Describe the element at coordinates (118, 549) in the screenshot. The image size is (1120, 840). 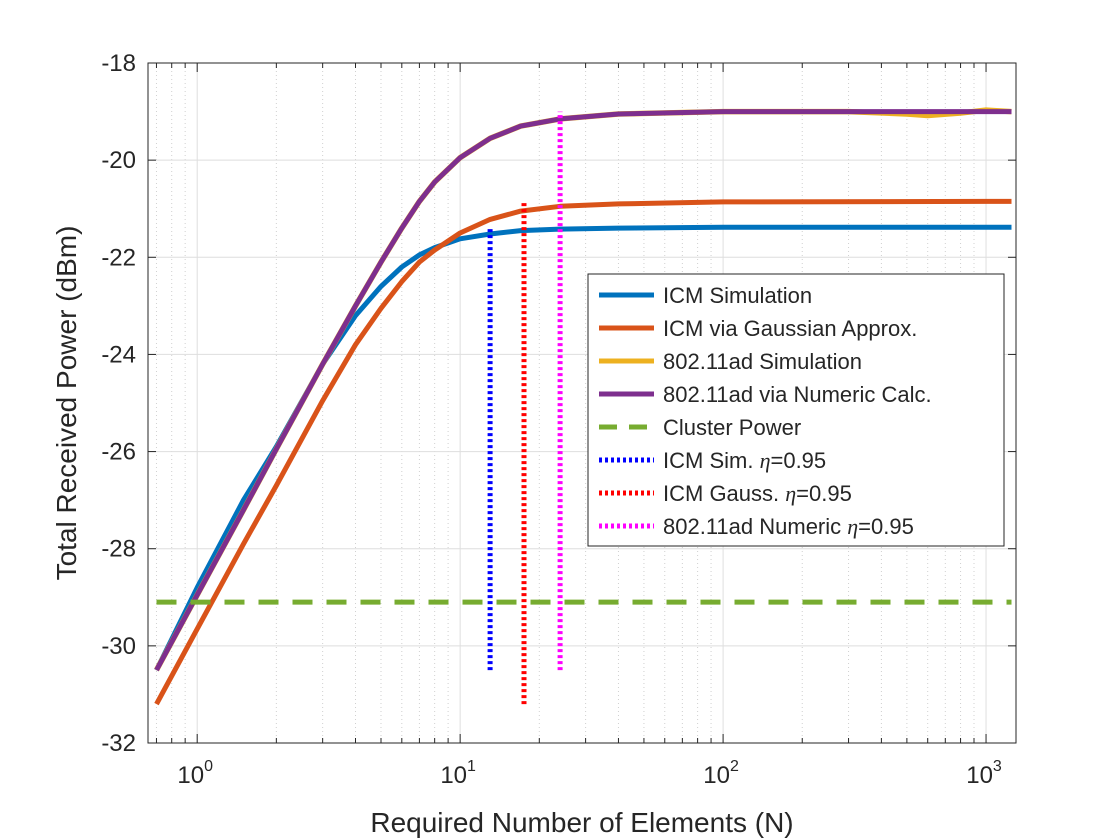
I see `y-tick-label: -28` at that location.